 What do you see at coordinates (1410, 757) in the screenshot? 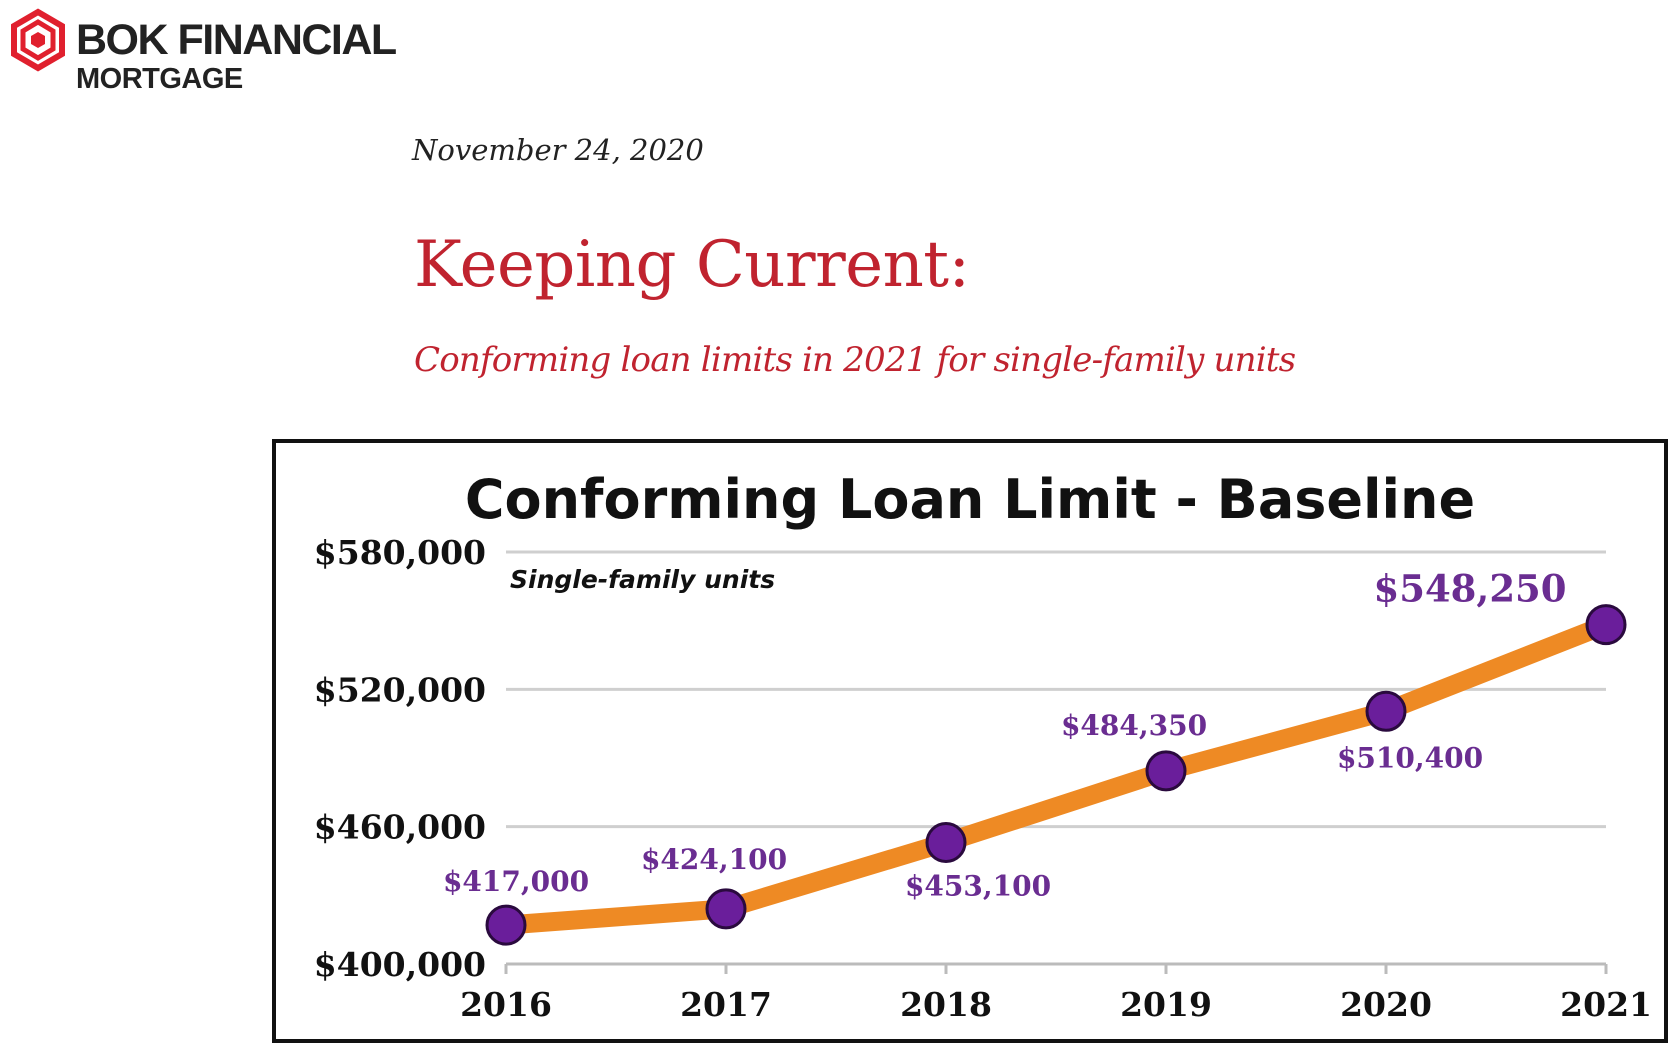
I see `data-label: $510,400` at bounding box center [1410, 757].